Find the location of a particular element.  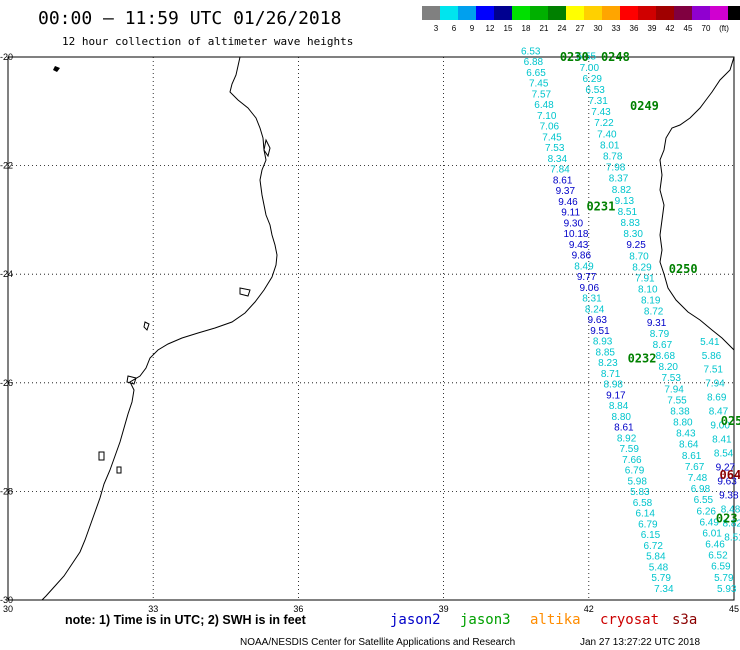

scale-label: 45 is located at coordinates (688, 28).